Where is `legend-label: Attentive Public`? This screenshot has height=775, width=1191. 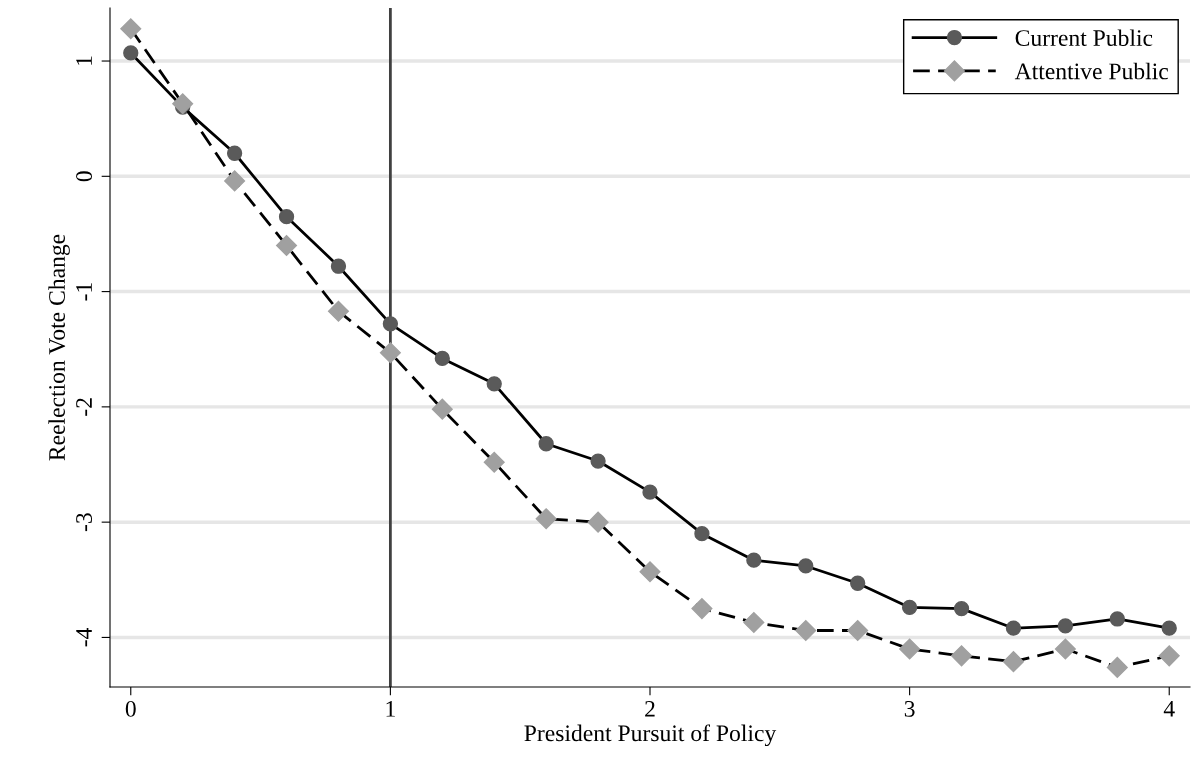 legend-label: Attentive Public is located at coordinates (1091, 71).